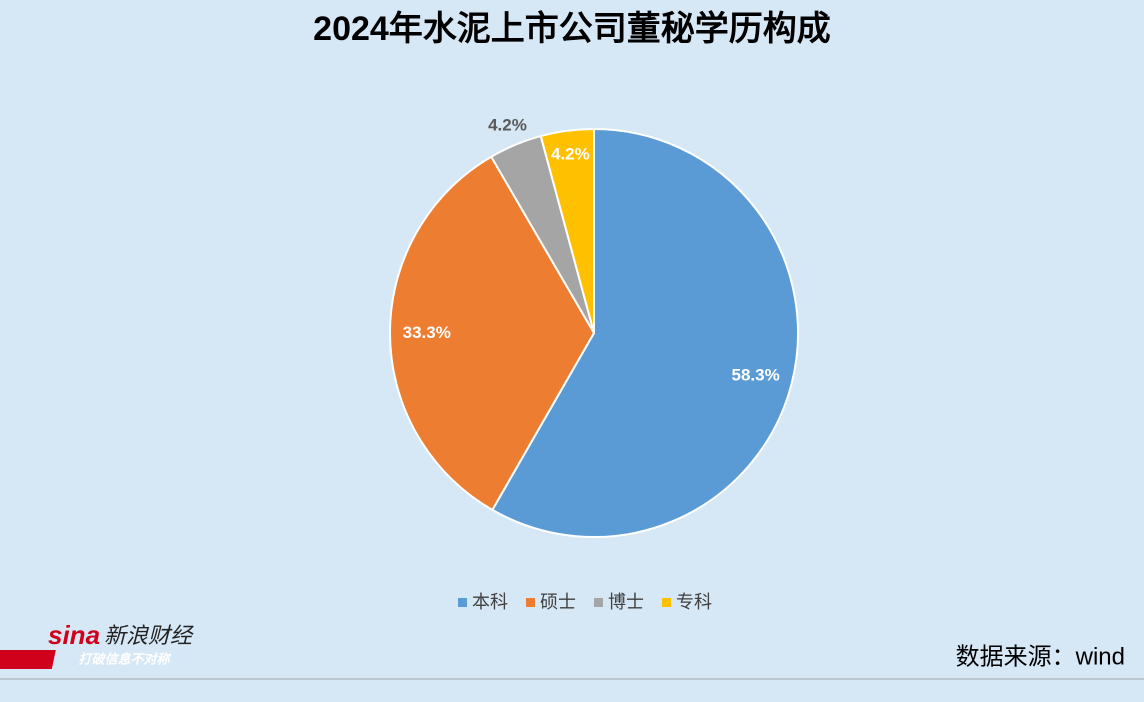  I want to click on logo: sina 新浪财经 打破信息不对称, so click(97, 644).